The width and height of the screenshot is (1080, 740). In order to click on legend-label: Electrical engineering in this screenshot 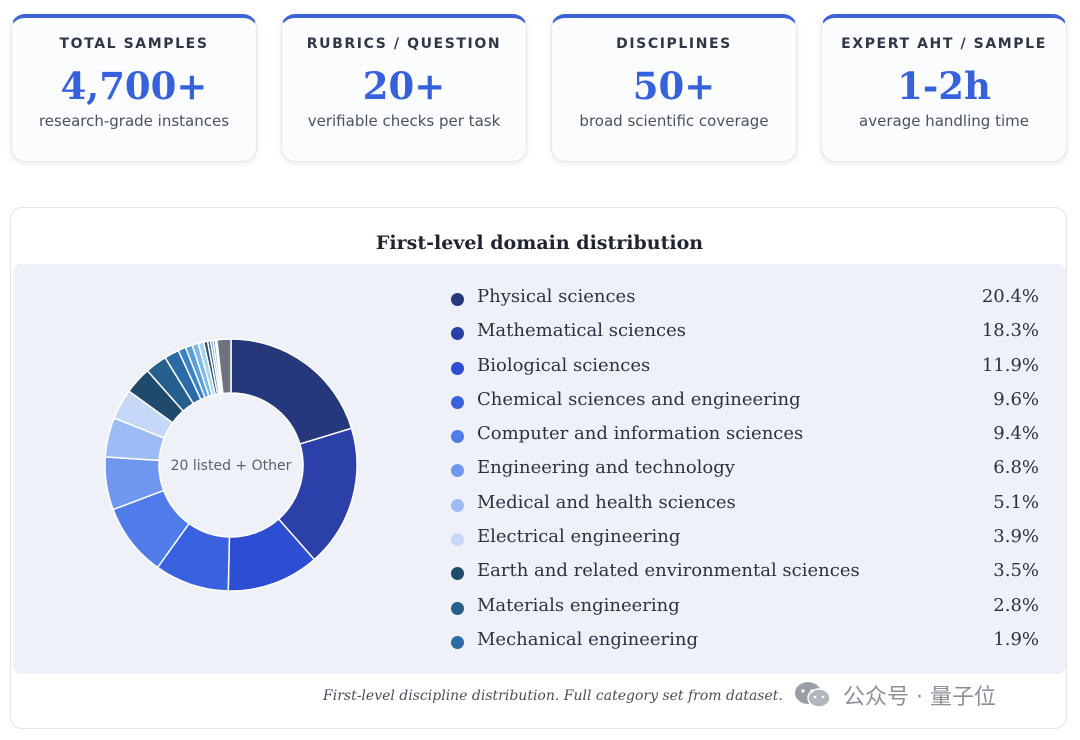, I will do `click(579, 537)`.